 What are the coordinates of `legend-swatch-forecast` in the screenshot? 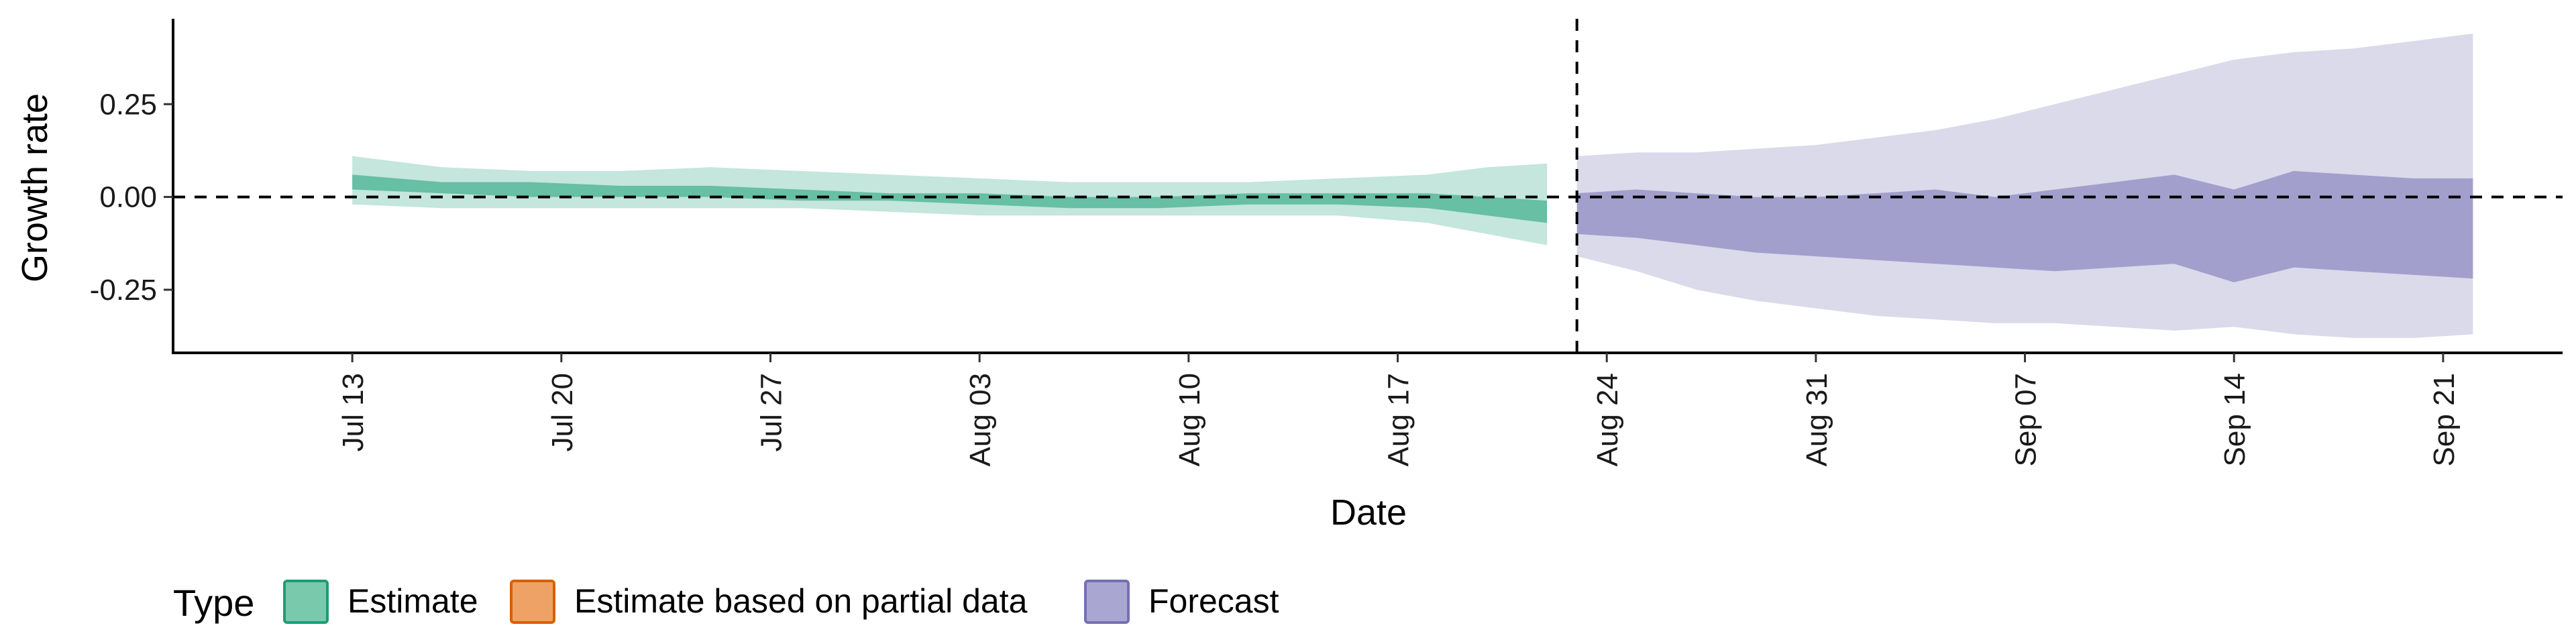 It's located at (1107, 602).